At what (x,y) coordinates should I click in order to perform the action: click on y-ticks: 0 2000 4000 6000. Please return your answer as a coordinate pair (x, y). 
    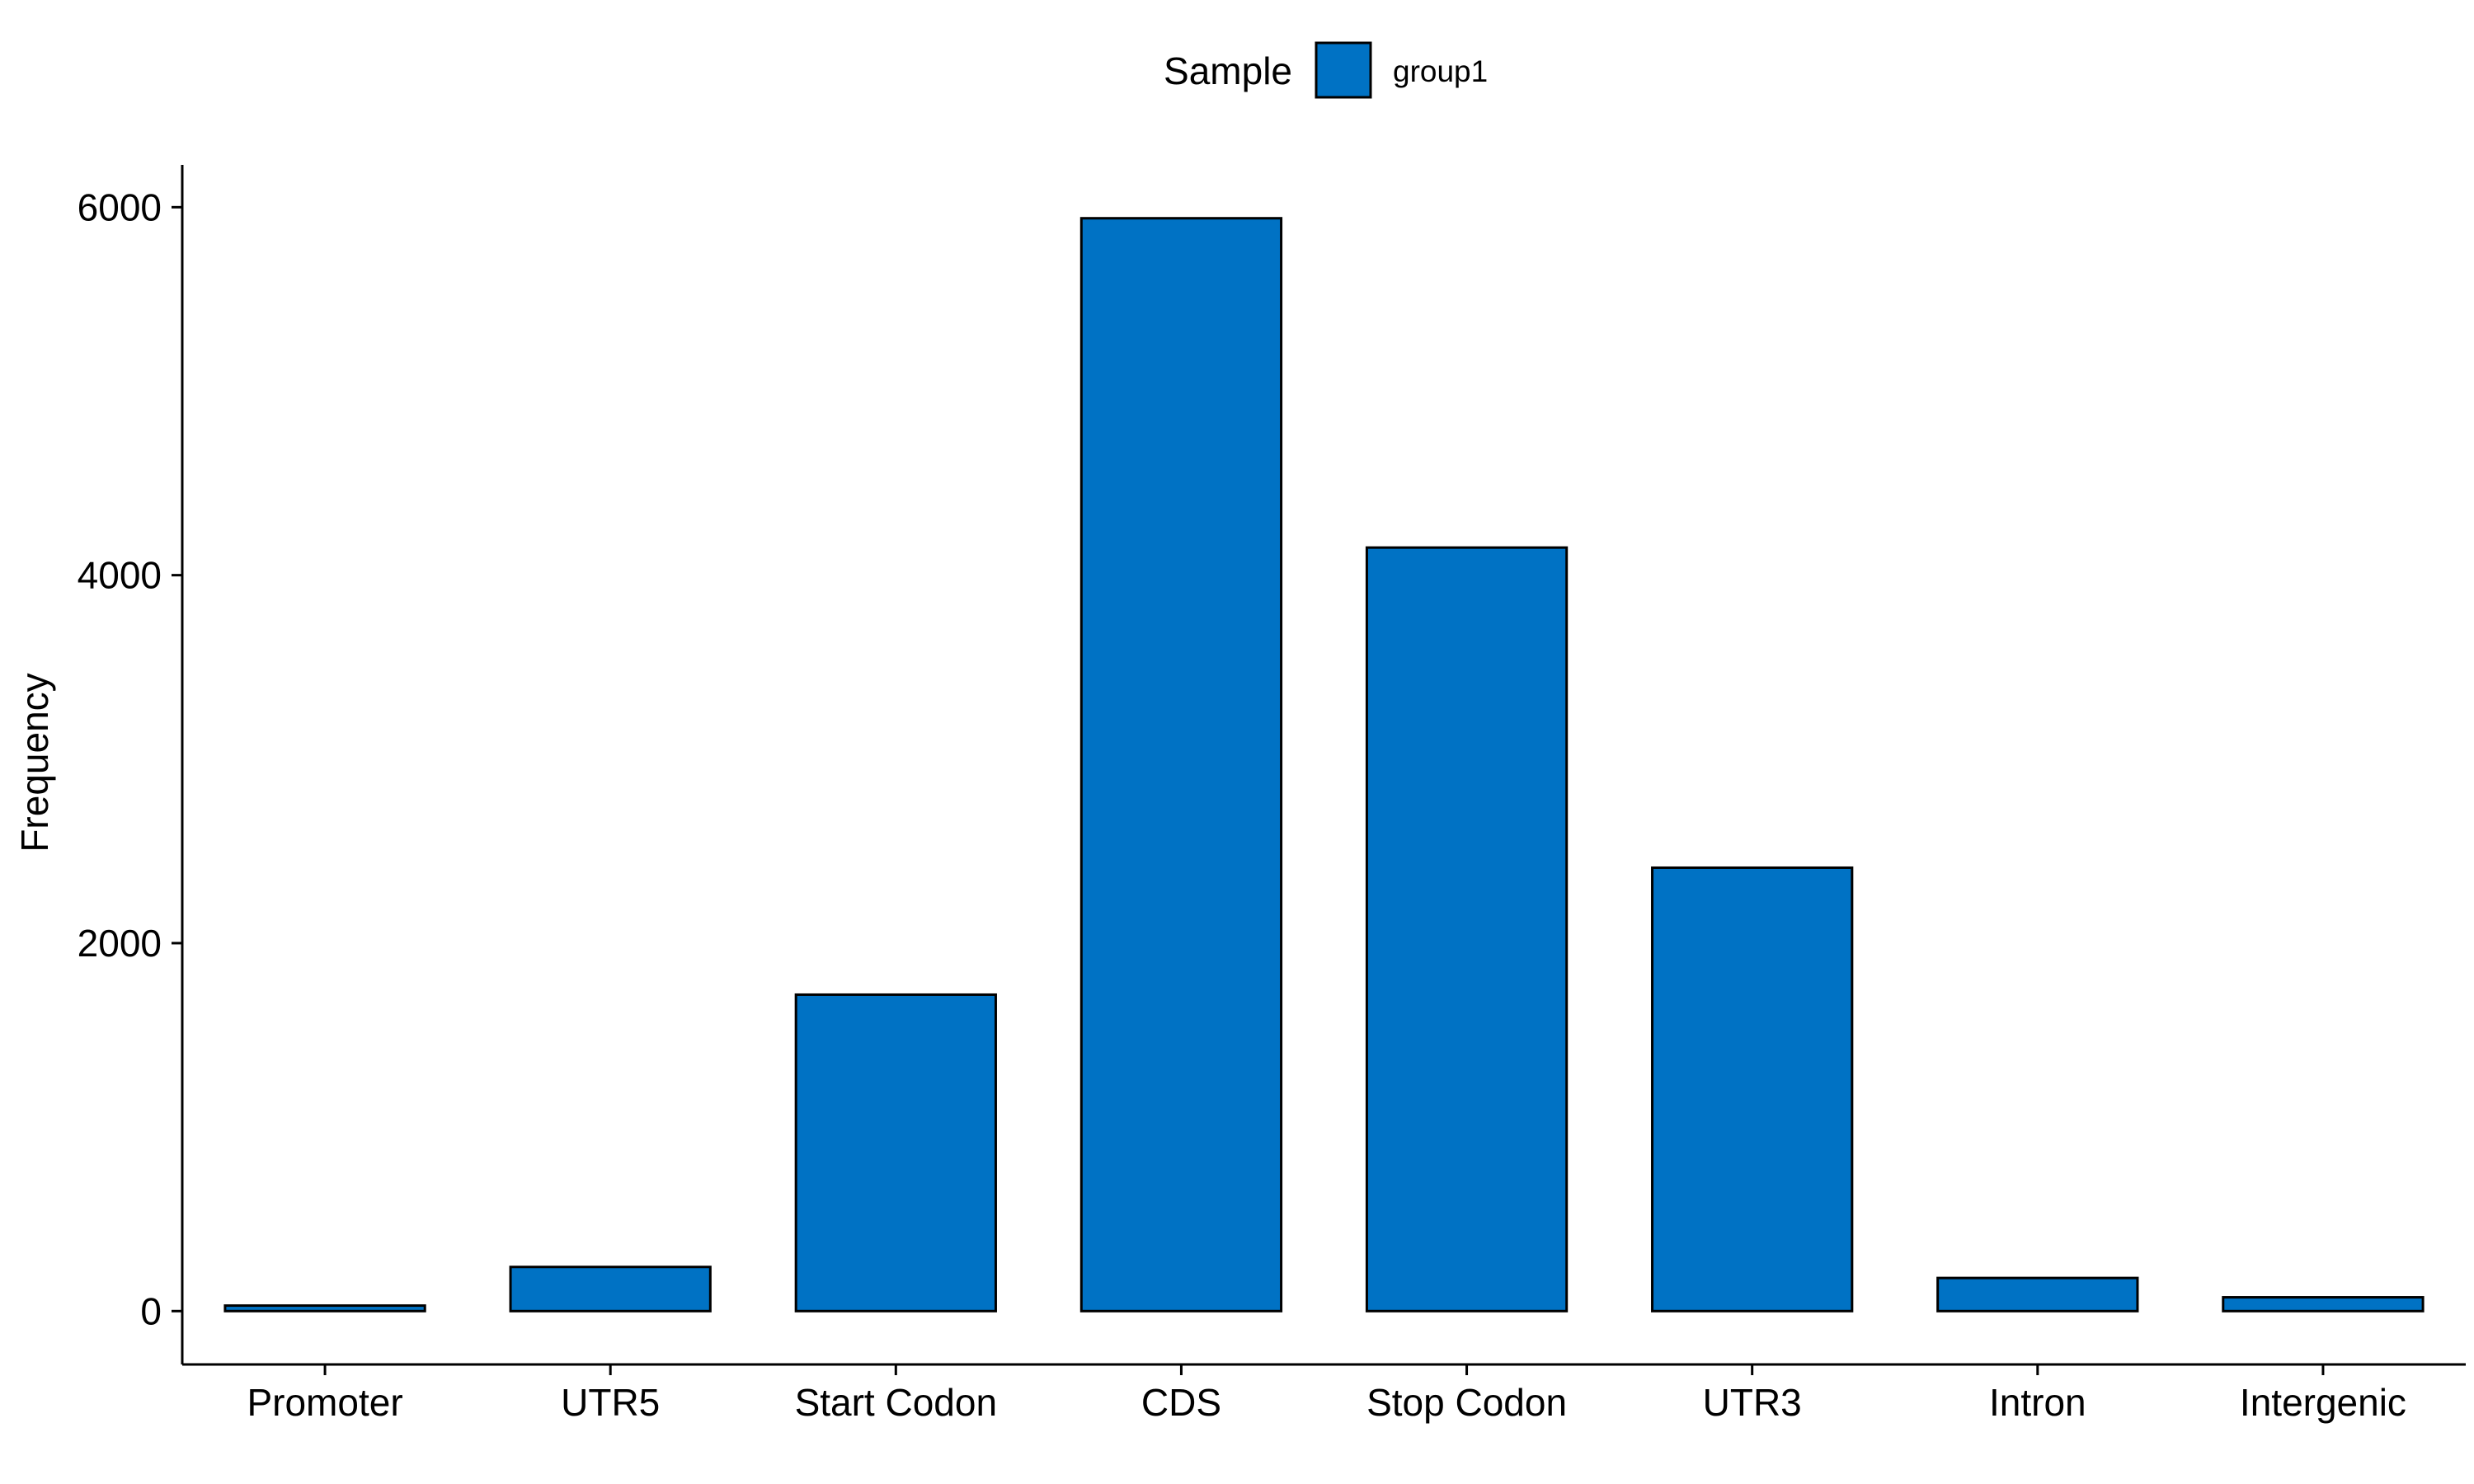
    Looking at the image, I should click on (130, 759).